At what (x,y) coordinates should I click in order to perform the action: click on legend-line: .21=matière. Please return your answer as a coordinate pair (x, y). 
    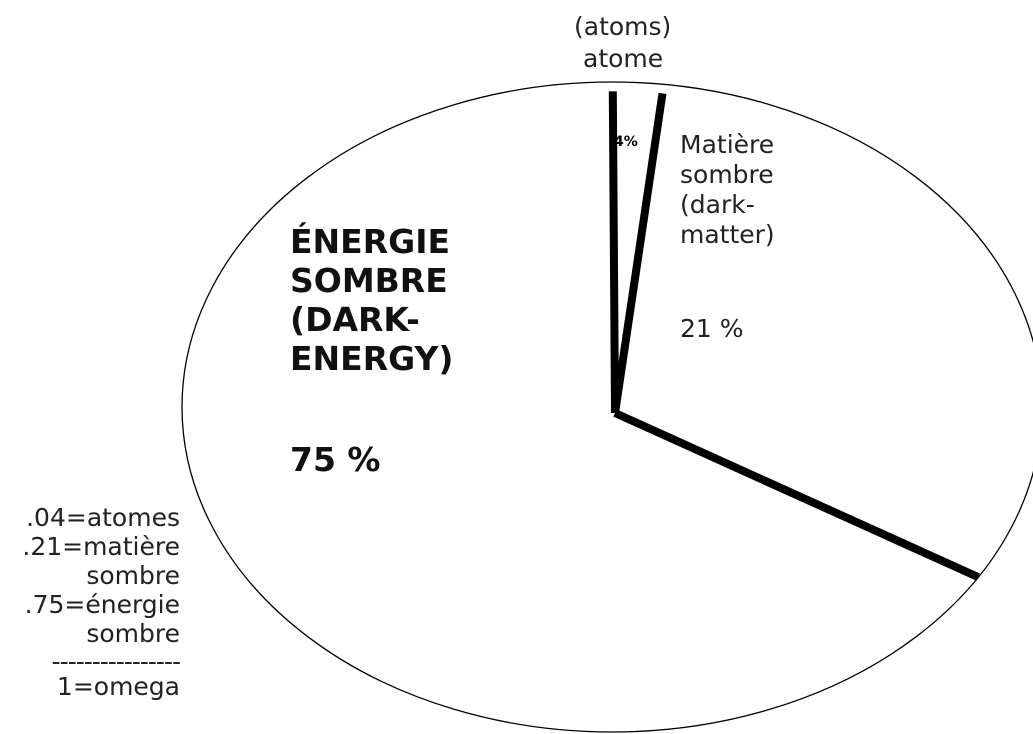
    Looking at the image, I should click on (101, 546).